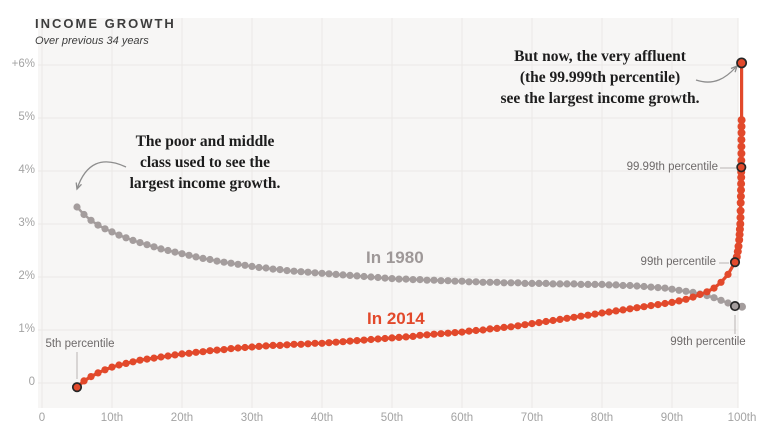  Describe the element at coordinates (26, 329) in the screenshot. I see `y-tick-label: 1%` at that location.